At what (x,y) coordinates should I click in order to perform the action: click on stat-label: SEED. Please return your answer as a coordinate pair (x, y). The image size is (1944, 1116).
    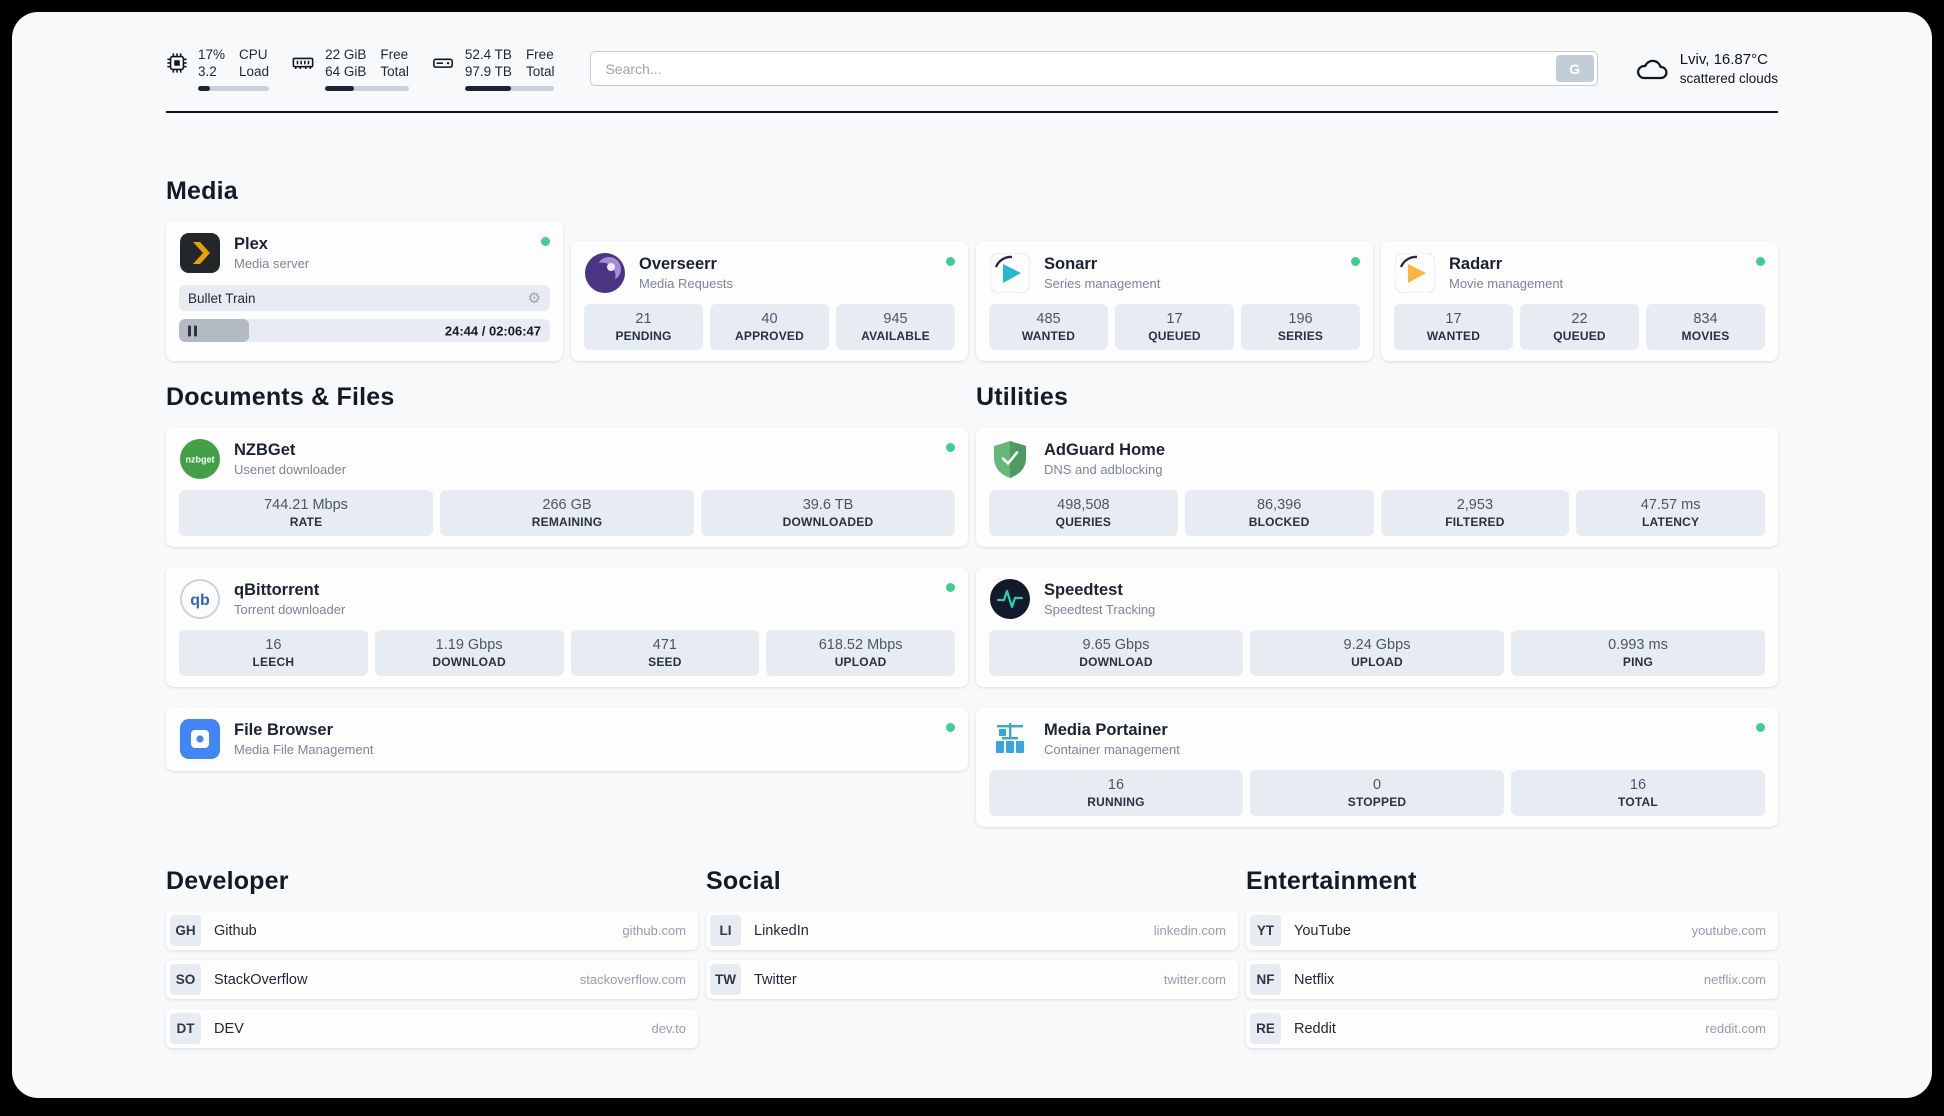
    Looking at the image, I should click on (665, 662).